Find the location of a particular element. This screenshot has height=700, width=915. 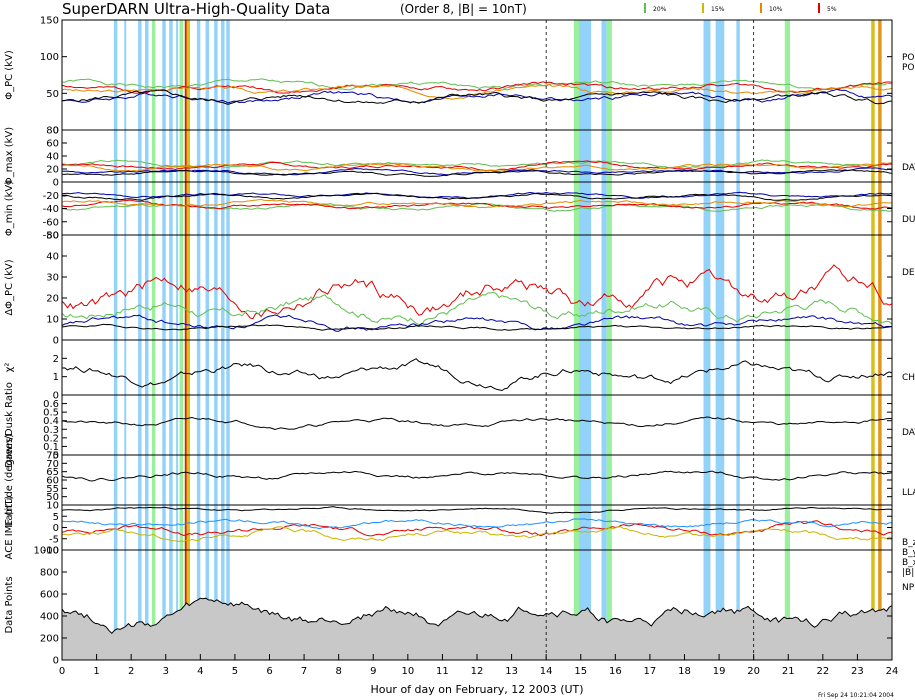

y-tick-label: 5 is located at coordinates (56, 517).